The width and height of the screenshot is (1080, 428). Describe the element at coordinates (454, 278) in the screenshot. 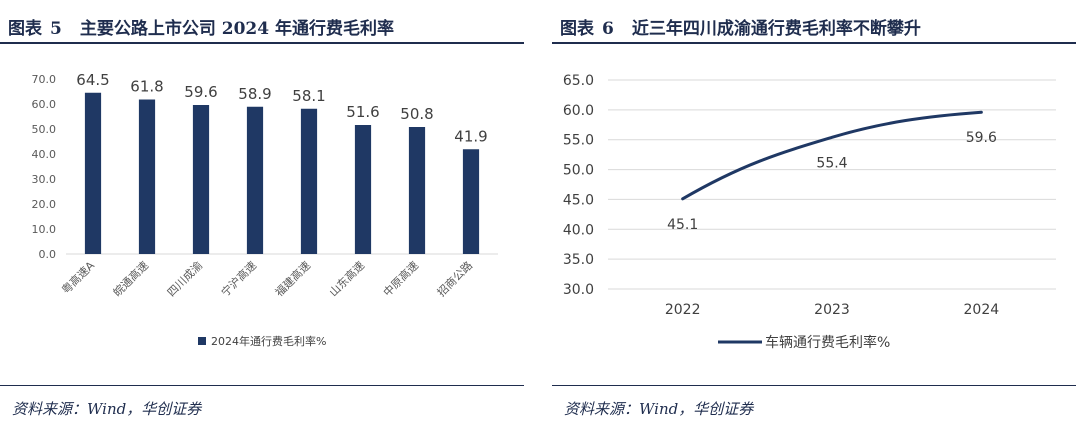

I see `x-tick-label: 招商公路` at that location.